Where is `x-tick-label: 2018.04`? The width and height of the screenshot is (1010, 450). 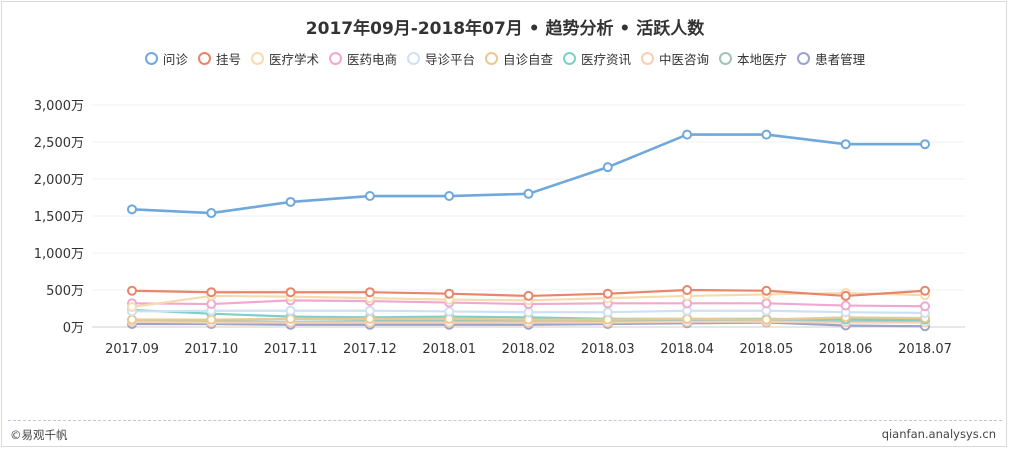
x-tick-label: 2018.04 is located at coordinates (687, 349).